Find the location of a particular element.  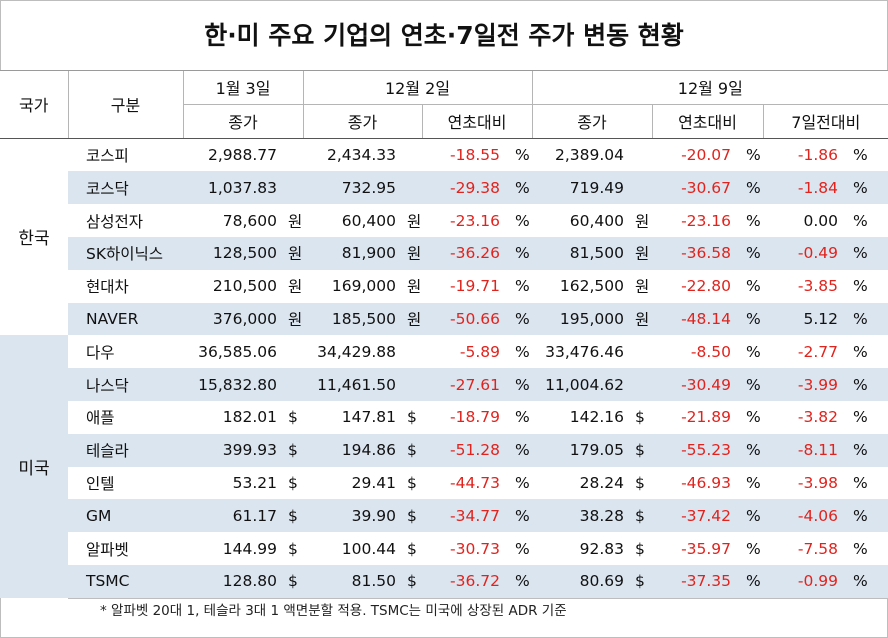

row-name: 다우 is located at coordinates (125, 352).